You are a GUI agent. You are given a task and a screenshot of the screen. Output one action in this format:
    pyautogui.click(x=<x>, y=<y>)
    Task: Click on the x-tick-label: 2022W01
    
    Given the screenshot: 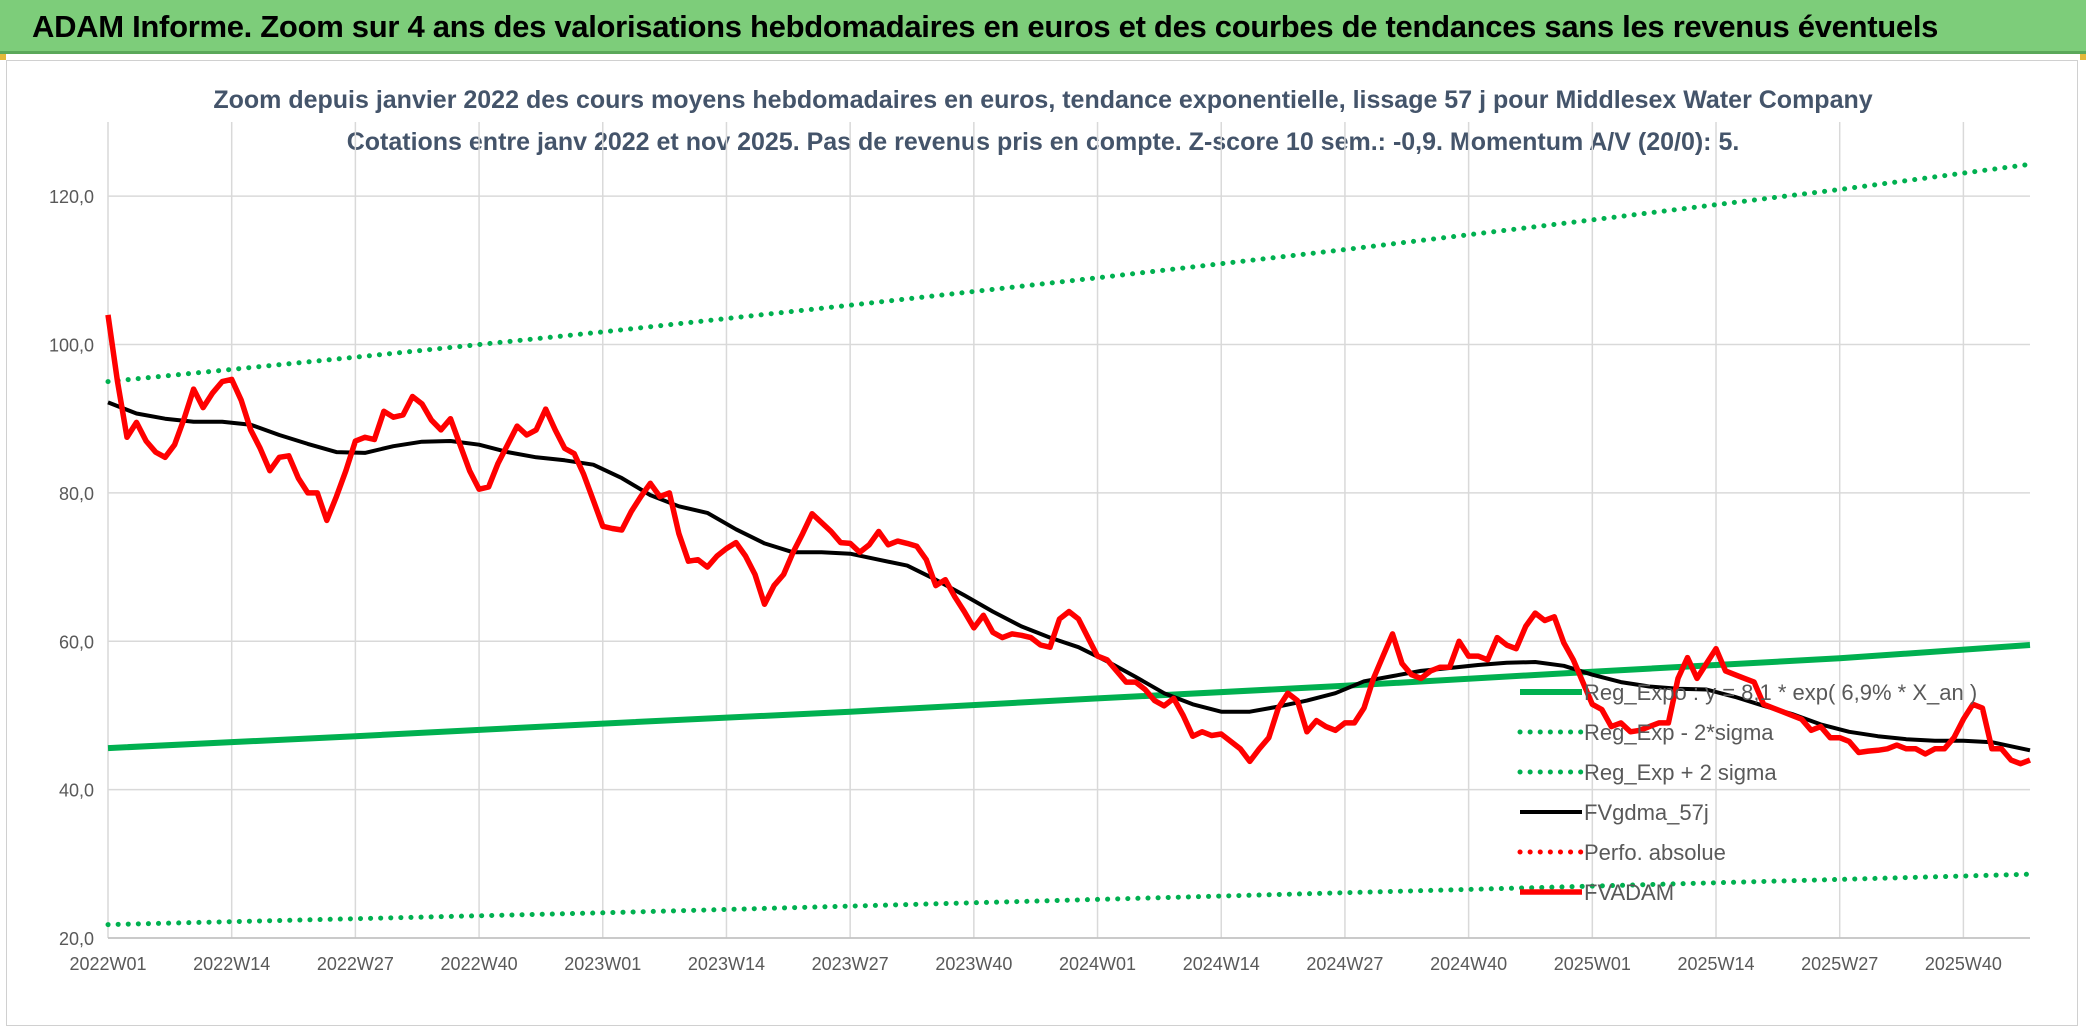 What is the action you would take?
    pyautogui.click(x=107, y=964)
    